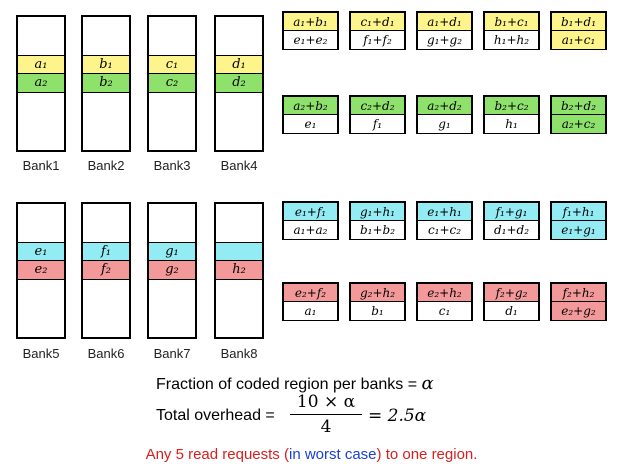 The width and height of the screenshot is (623, 469). What do you see at coordinates (326, 427) in the screenshot?
I see `overhead-denominator: 4` at bounding box center [326, 427].